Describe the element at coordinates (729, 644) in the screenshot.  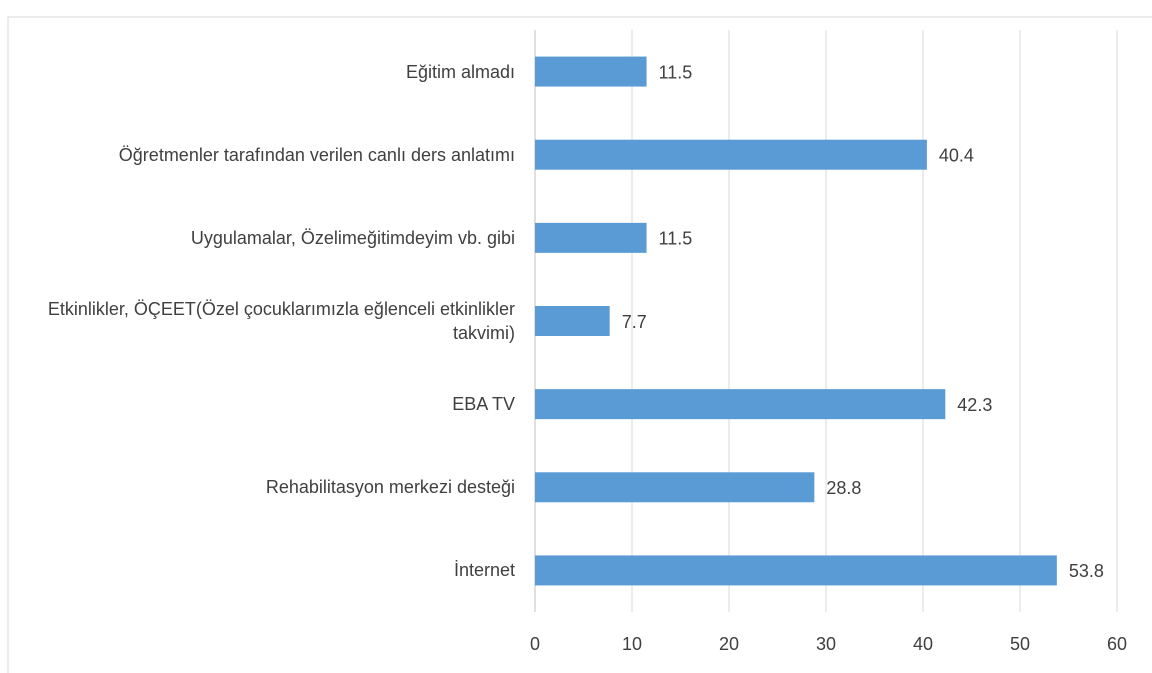
I see `x-tick-label: 20` at that location.